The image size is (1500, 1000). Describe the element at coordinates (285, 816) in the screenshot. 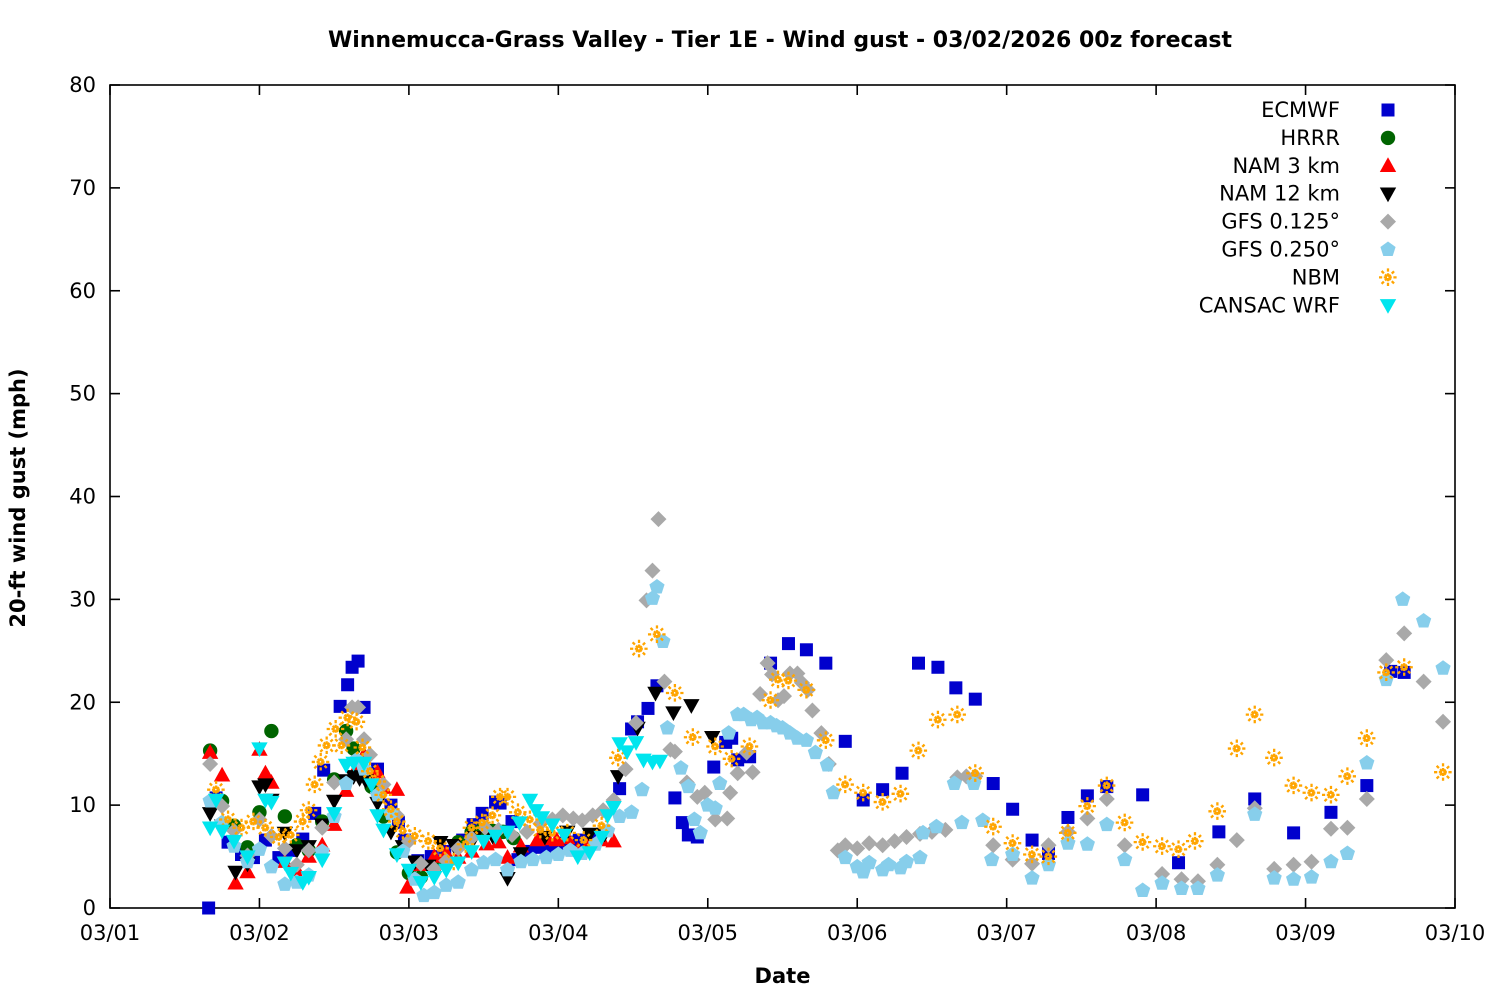

I see `data-point-hrrr` at that location.